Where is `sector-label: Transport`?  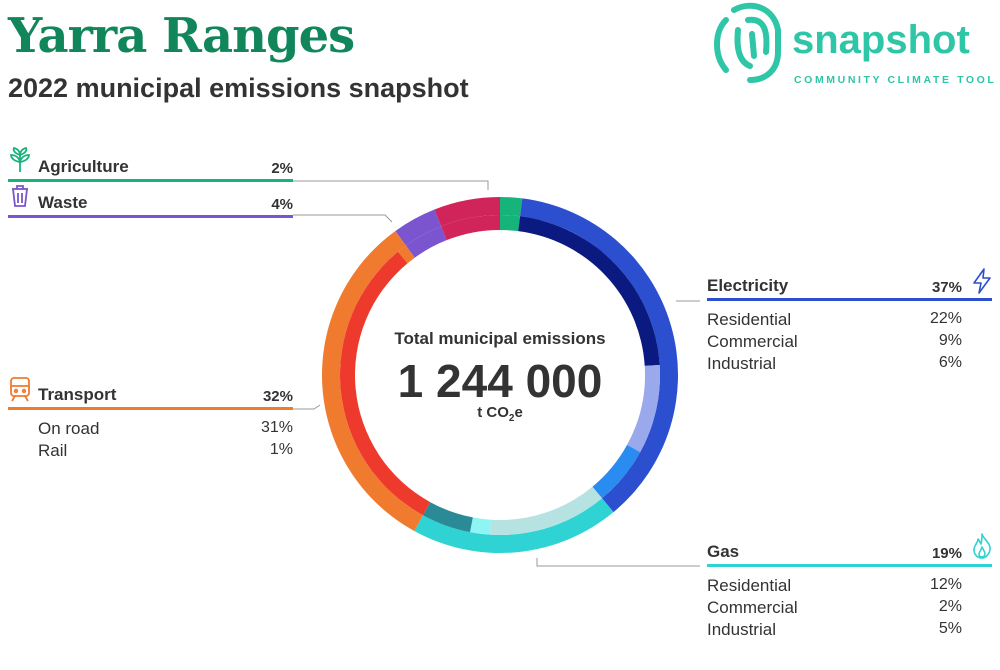
sector-label: Transport is located at coordinates (77, 394).